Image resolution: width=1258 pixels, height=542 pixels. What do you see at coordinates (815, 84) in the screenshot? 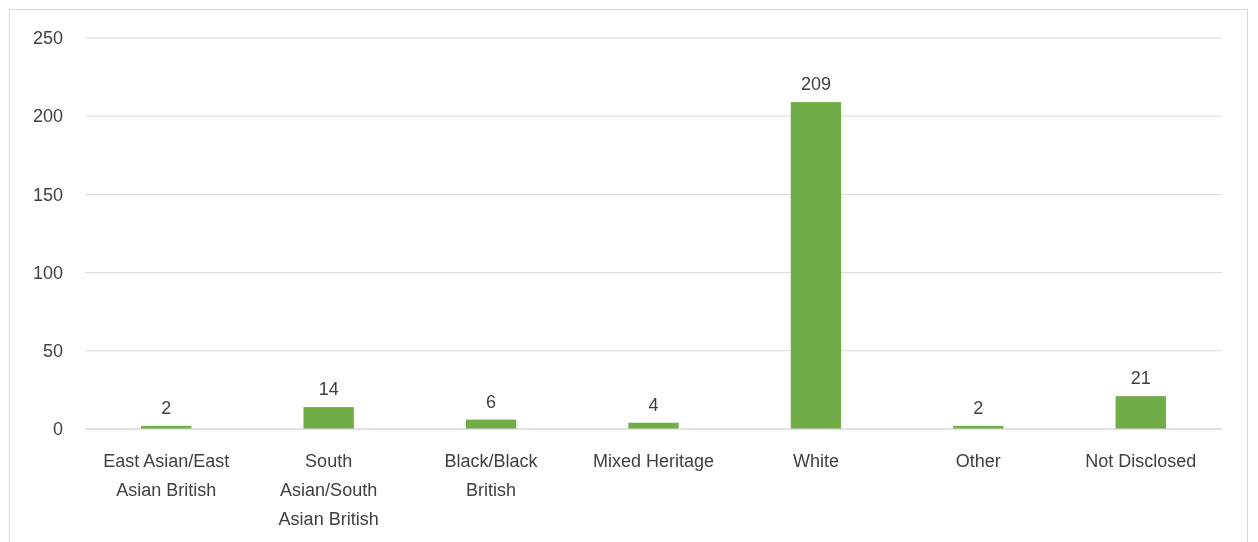
I see `data-label: 209` at bounding box center [815, 84].